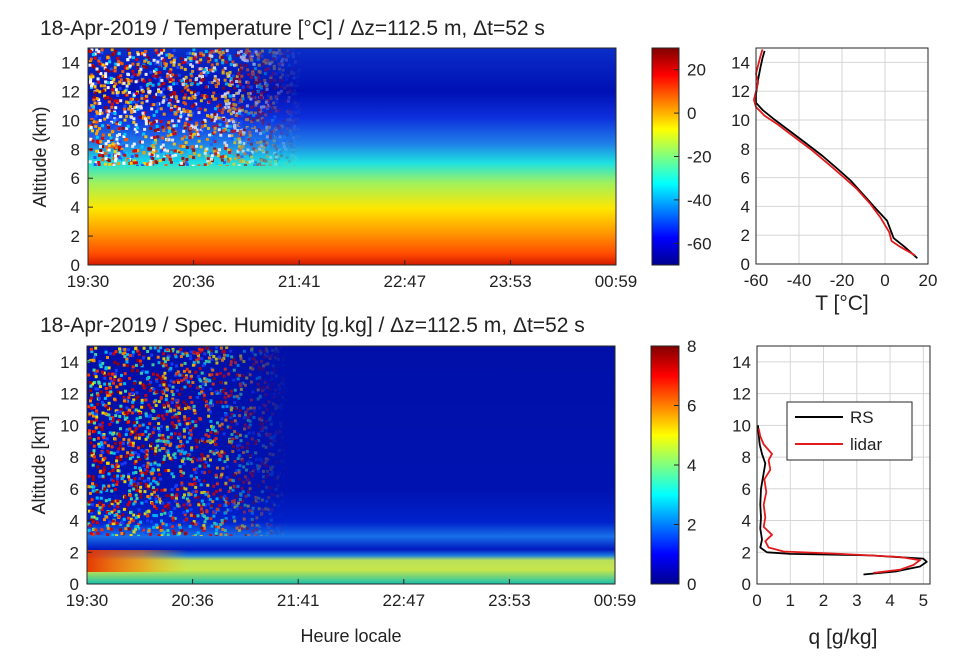 The height and width of the screenshot is (661, 960). What do you see at coordinates (745, 178) in the screenshot?
I see `temperature-profile-y-tick-label: 6` at bounding box center [745, 178].